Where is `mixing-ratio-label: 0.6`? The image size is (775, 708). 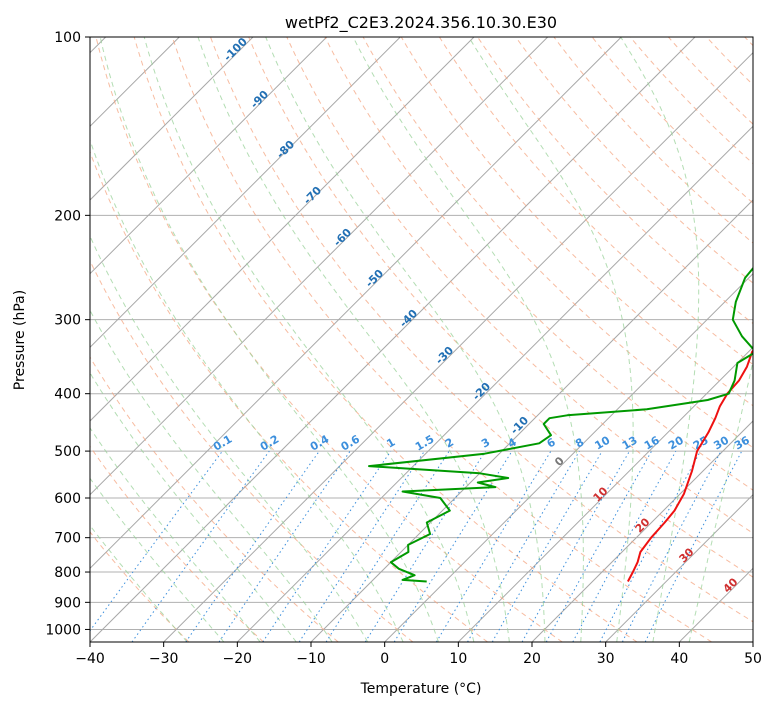 mixing-ratio-label: 0.6 is located at coordinates (351, 442).